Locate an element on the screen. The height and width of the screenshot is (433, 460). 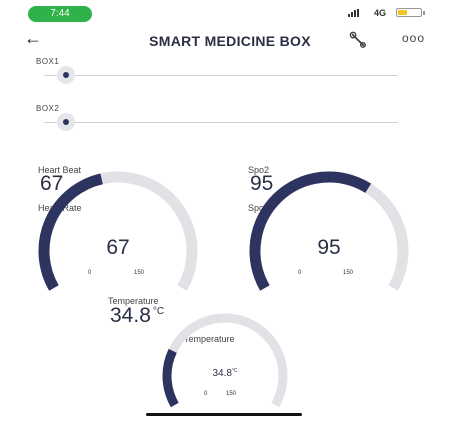
temperature-gauge-value: 34.8°C is located at coordinates (225, 373).